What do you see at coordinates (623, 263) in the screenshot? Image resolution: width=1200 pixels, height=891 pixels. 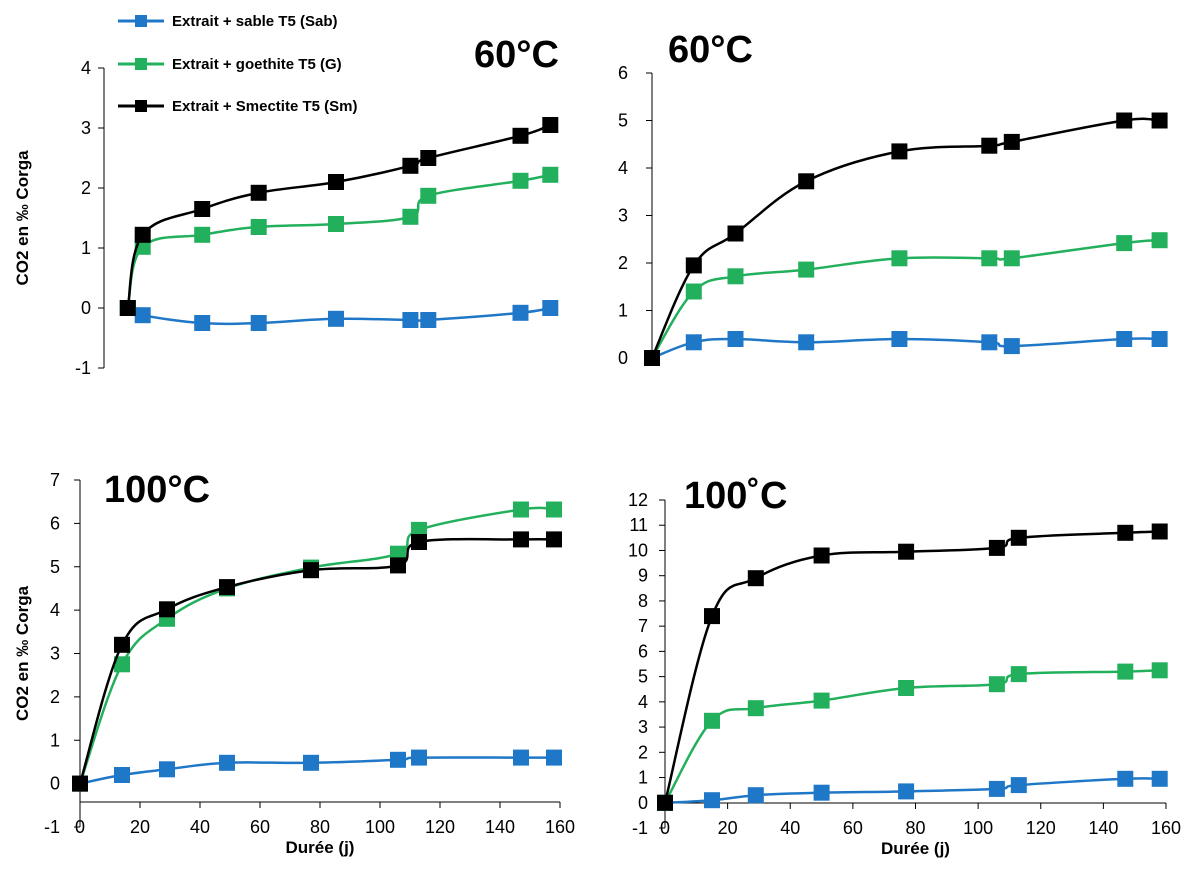 I see `y-tick-label: 2` at bounding box center [623, 263].